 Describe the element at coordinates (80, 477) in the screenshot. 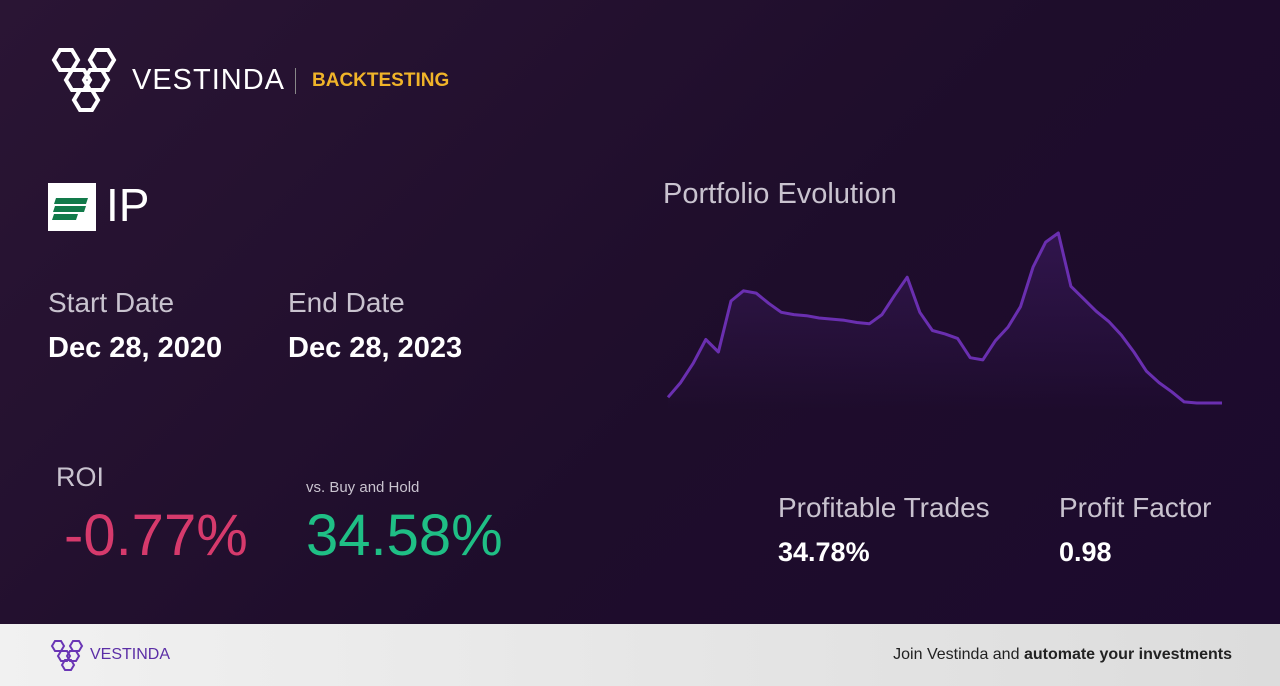

I see `roi-label: ROI` at that location.